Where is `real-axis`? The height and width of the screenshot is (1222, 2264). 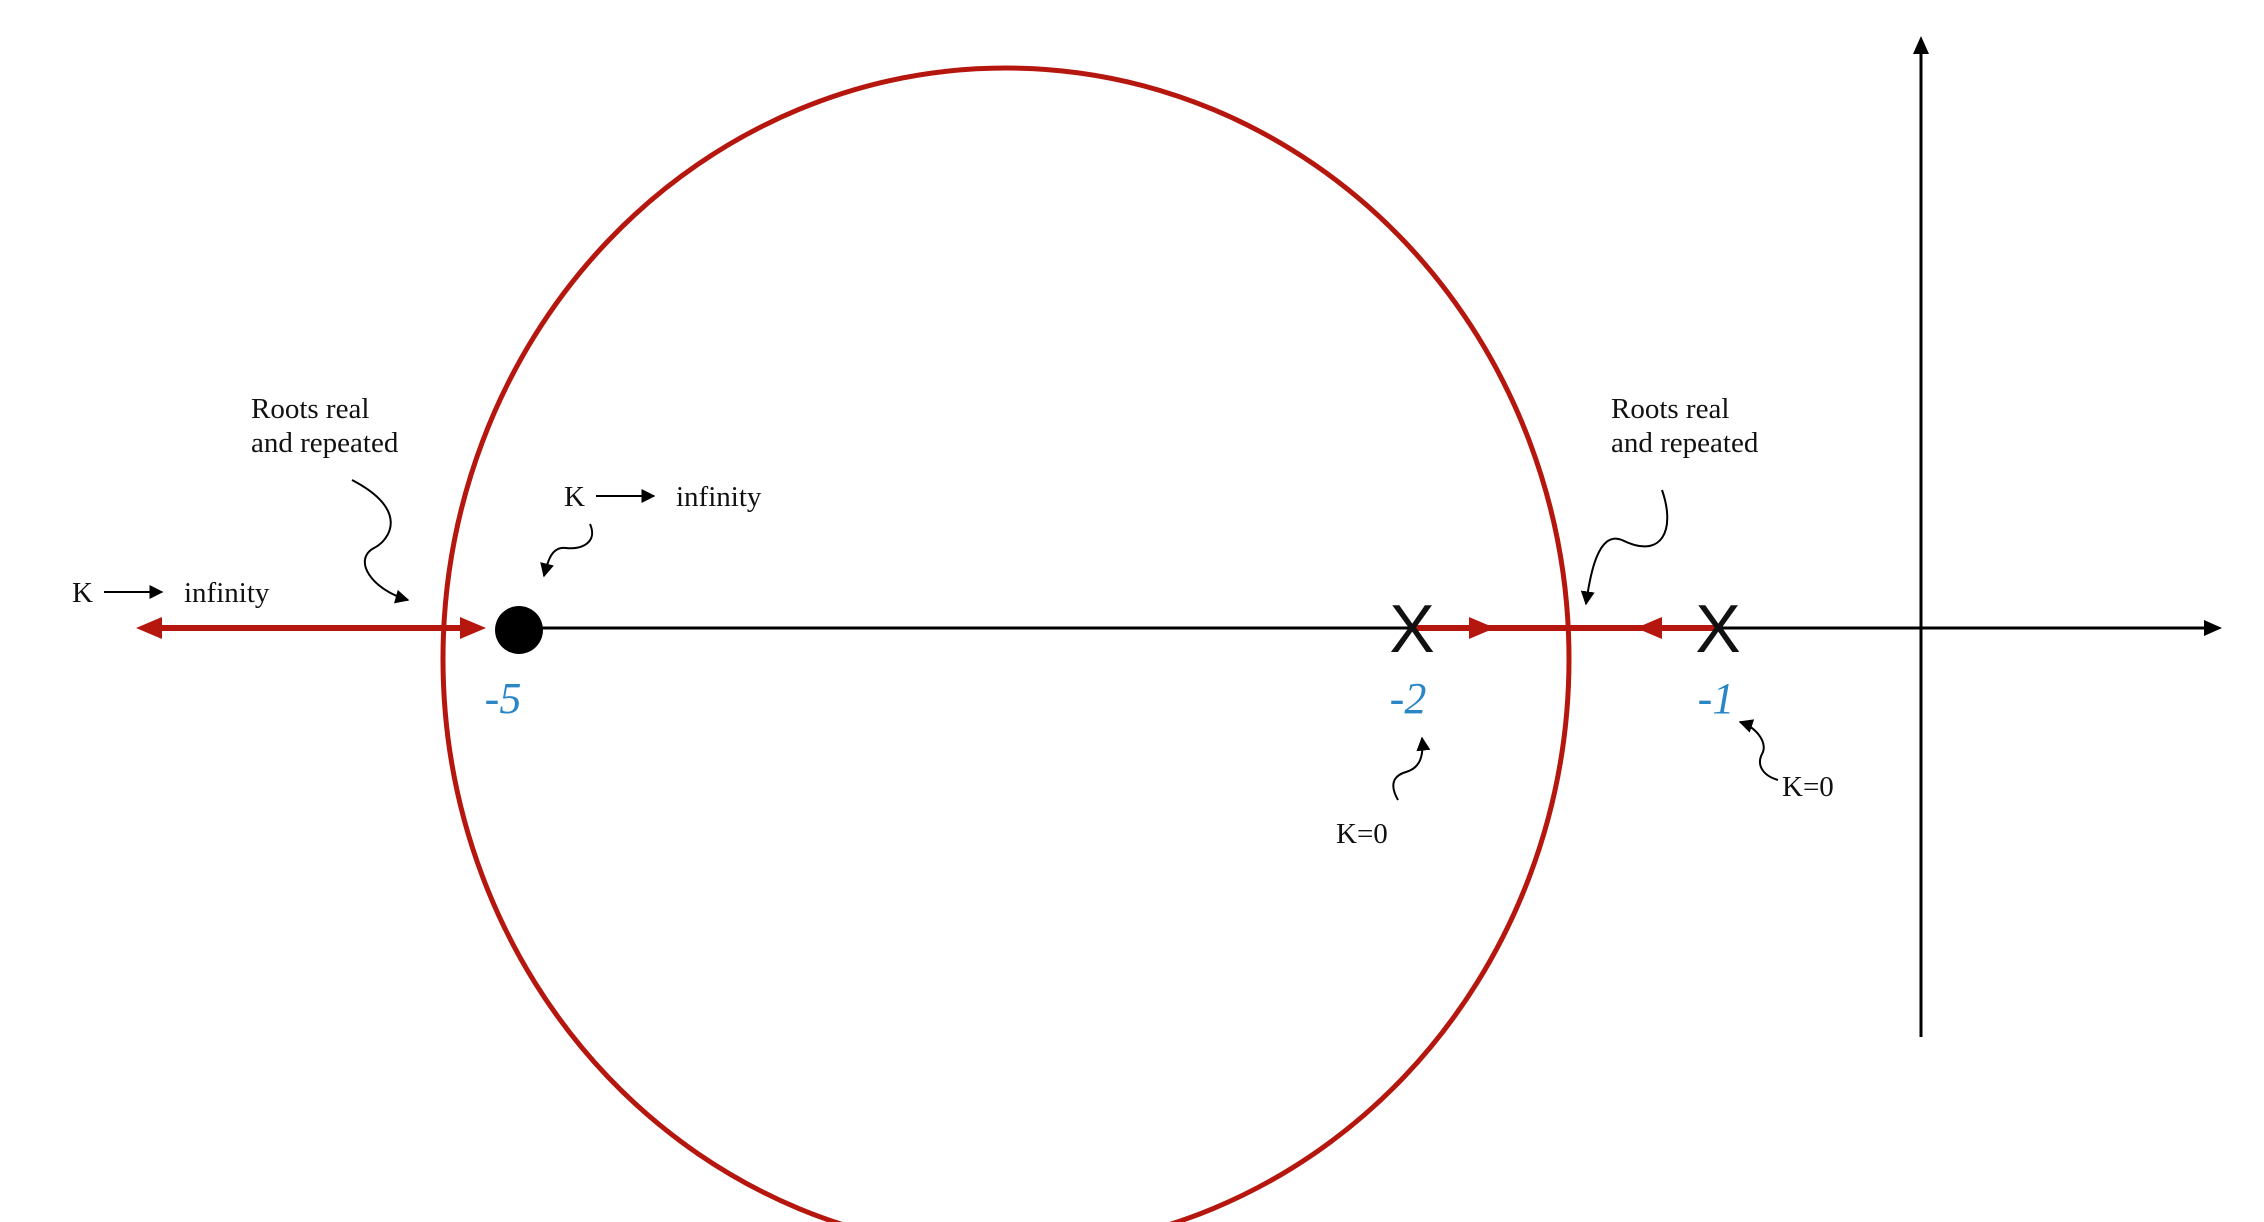
real-axis is located at coordinates (1376, 628).